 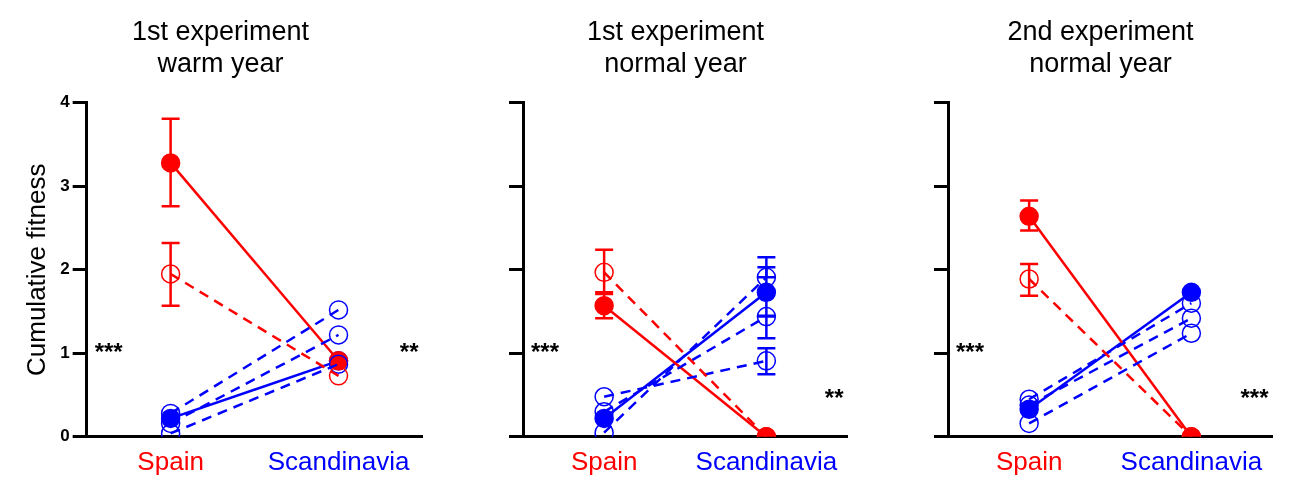 I want to click on text: warm year, so click(x=220, y=63).